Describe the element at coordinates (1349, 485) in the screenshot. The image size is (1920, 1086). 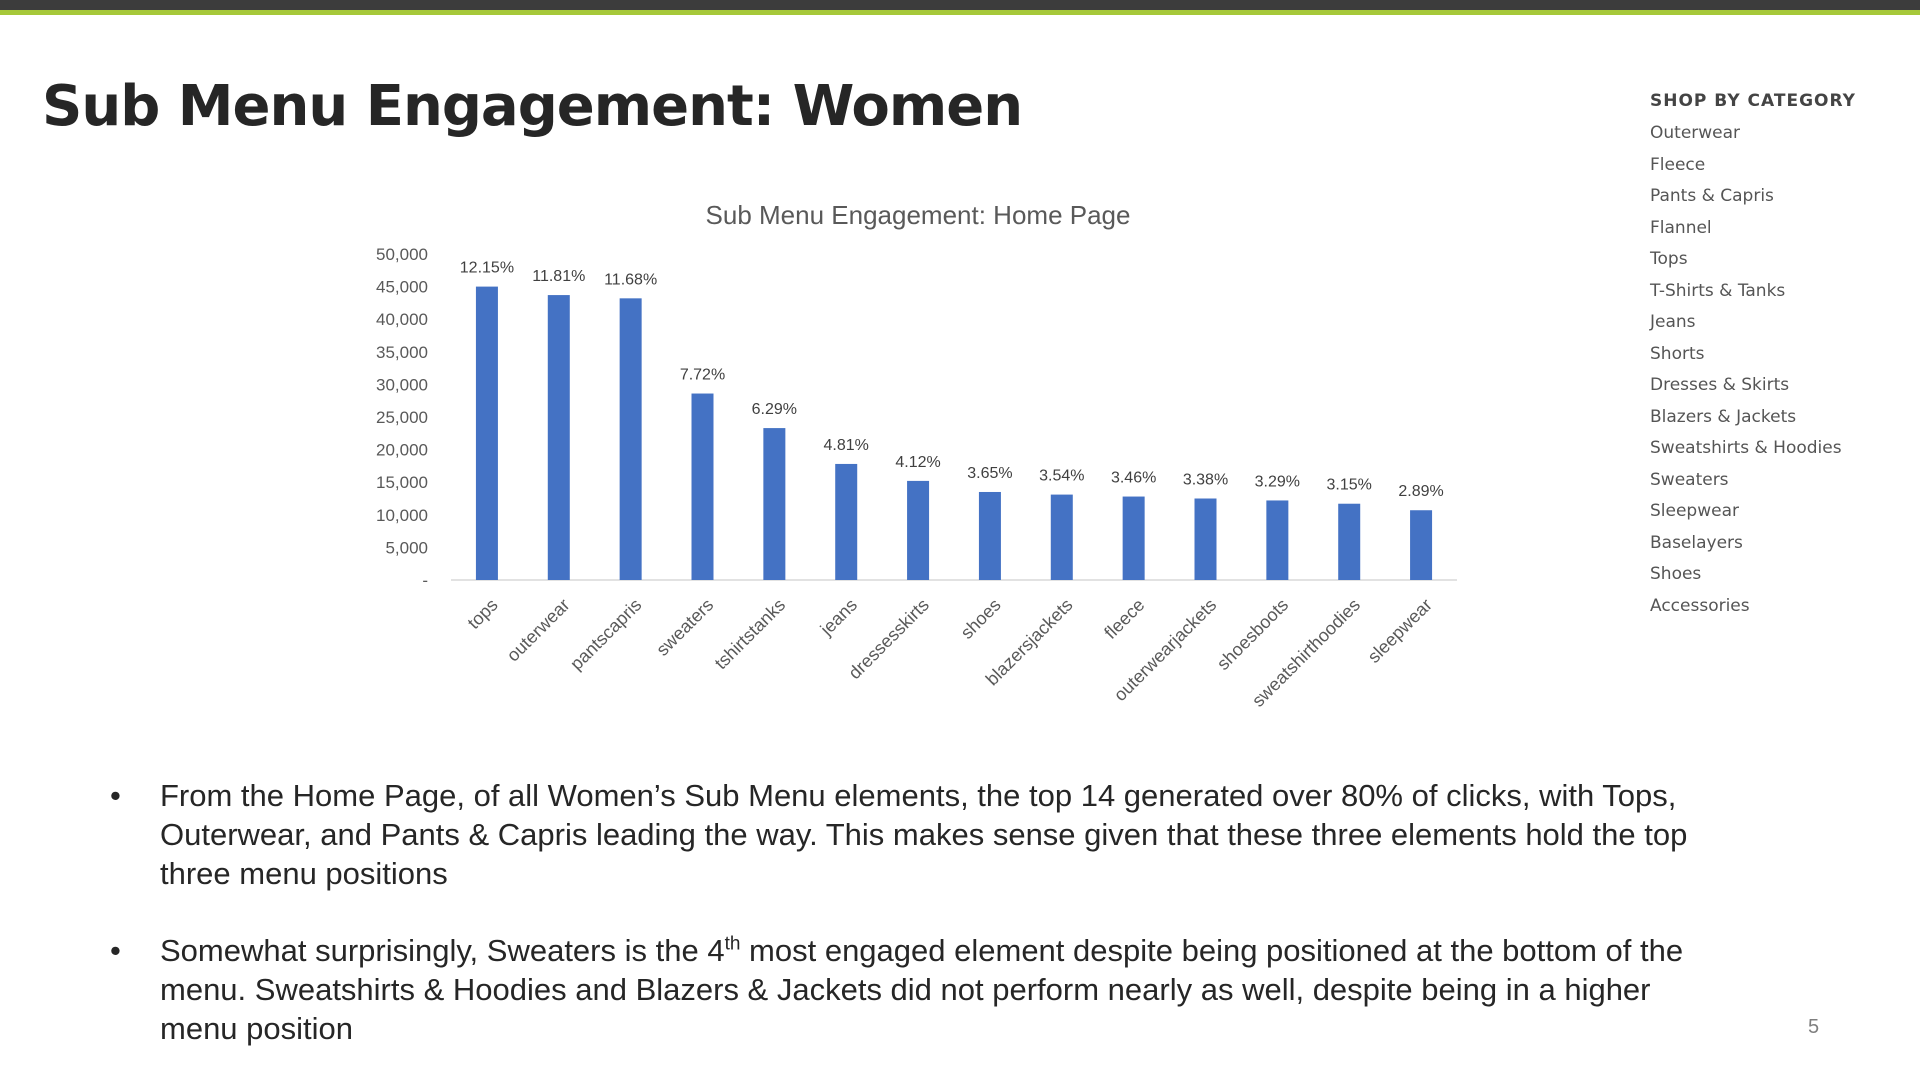
I see `data-label: 3.15%` at that location.